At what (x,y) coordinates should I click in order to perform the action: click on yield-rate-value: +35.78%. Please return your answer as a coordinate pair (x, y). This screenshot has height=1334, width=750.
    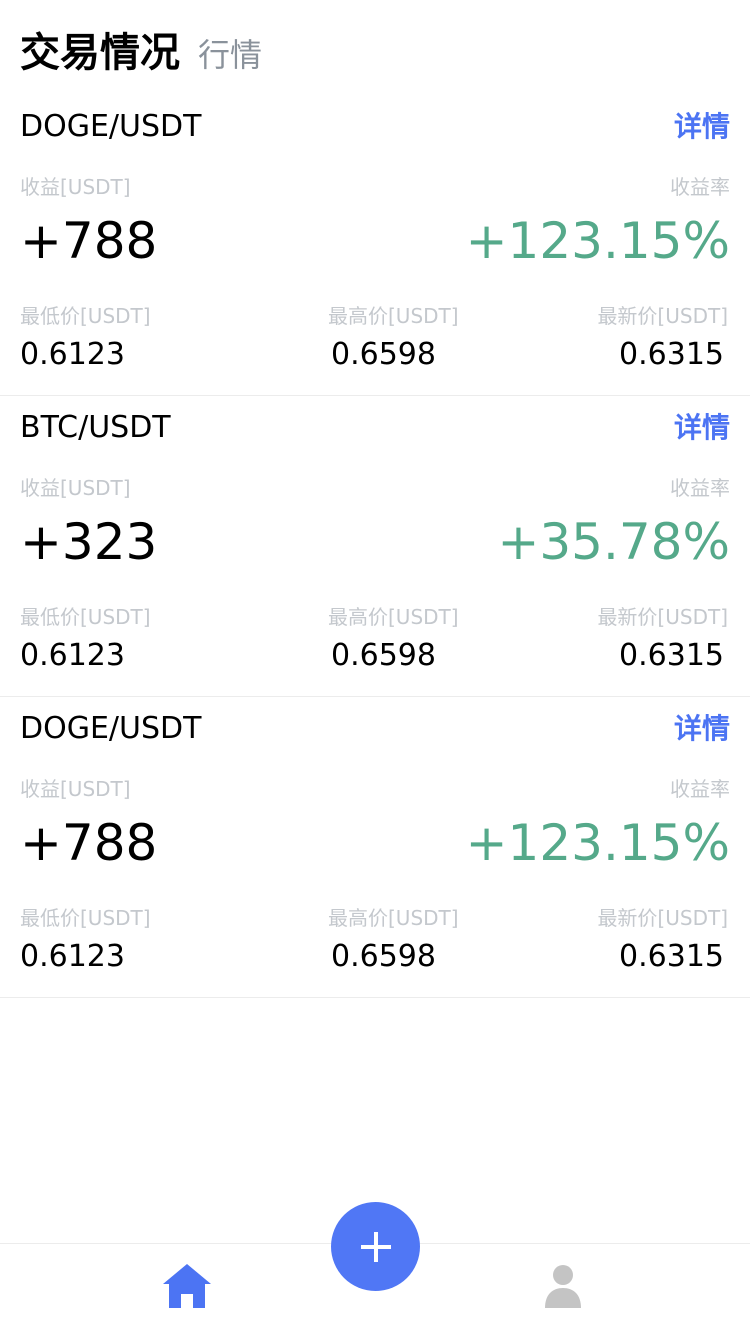
    Looking at the image, I should click on (613, 542).